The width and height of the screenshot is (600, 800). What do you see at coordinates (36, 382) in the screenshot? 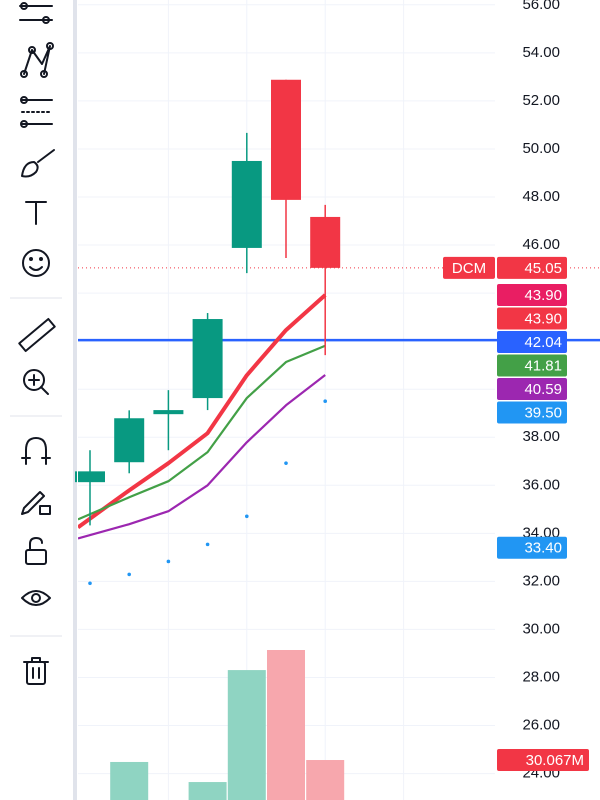
I see `zoom-tool` at bounding box center [36, 382].